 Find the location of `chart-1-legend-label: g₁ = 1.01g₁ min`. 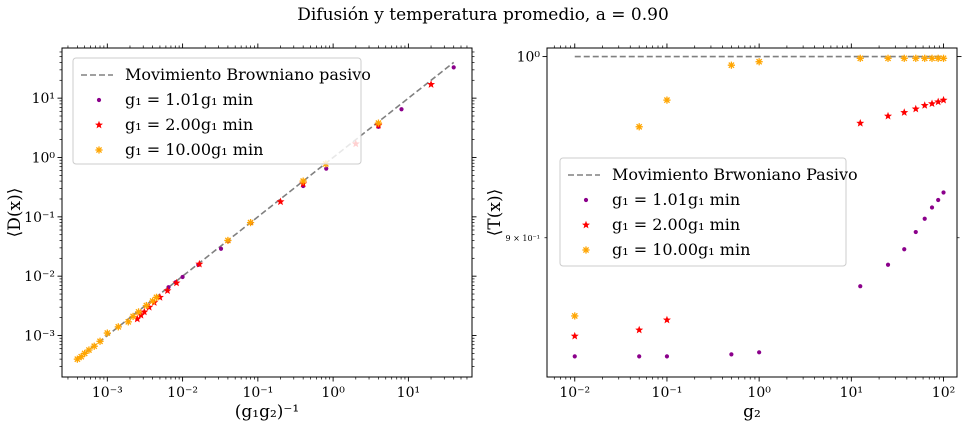

chart-1-legend-label: g₁ = 1.01g₁ min is located at coordinates (189, 99).